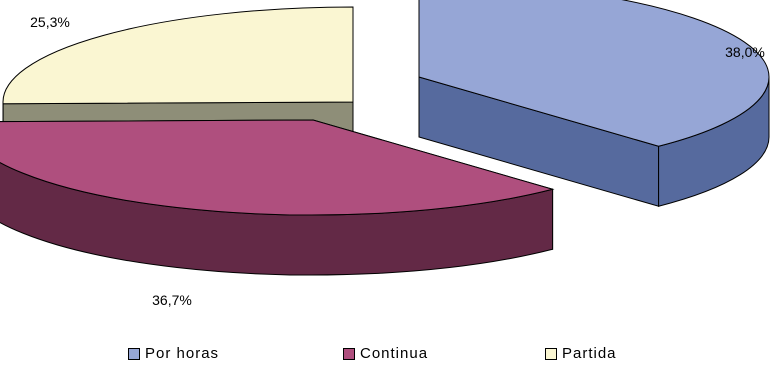 The image size is (772, 370). I want to click on legend-item-por-horas: Por horas, so click(173, 353).